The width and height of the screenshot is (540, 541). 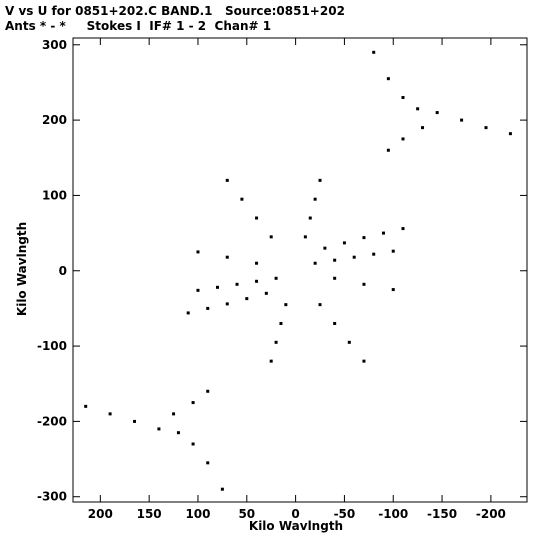 What do you see at coordinates (345, 514) in the screenshot?
I see `x-tick-label: -50` at bounding box center [345, 514].